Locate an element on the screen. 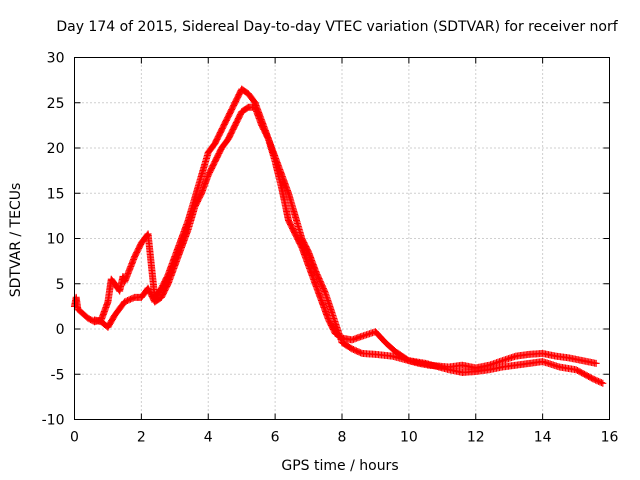 This screenshot has height=480, width=640. y-tick-label: 20 is located at coordinates (56, 149).